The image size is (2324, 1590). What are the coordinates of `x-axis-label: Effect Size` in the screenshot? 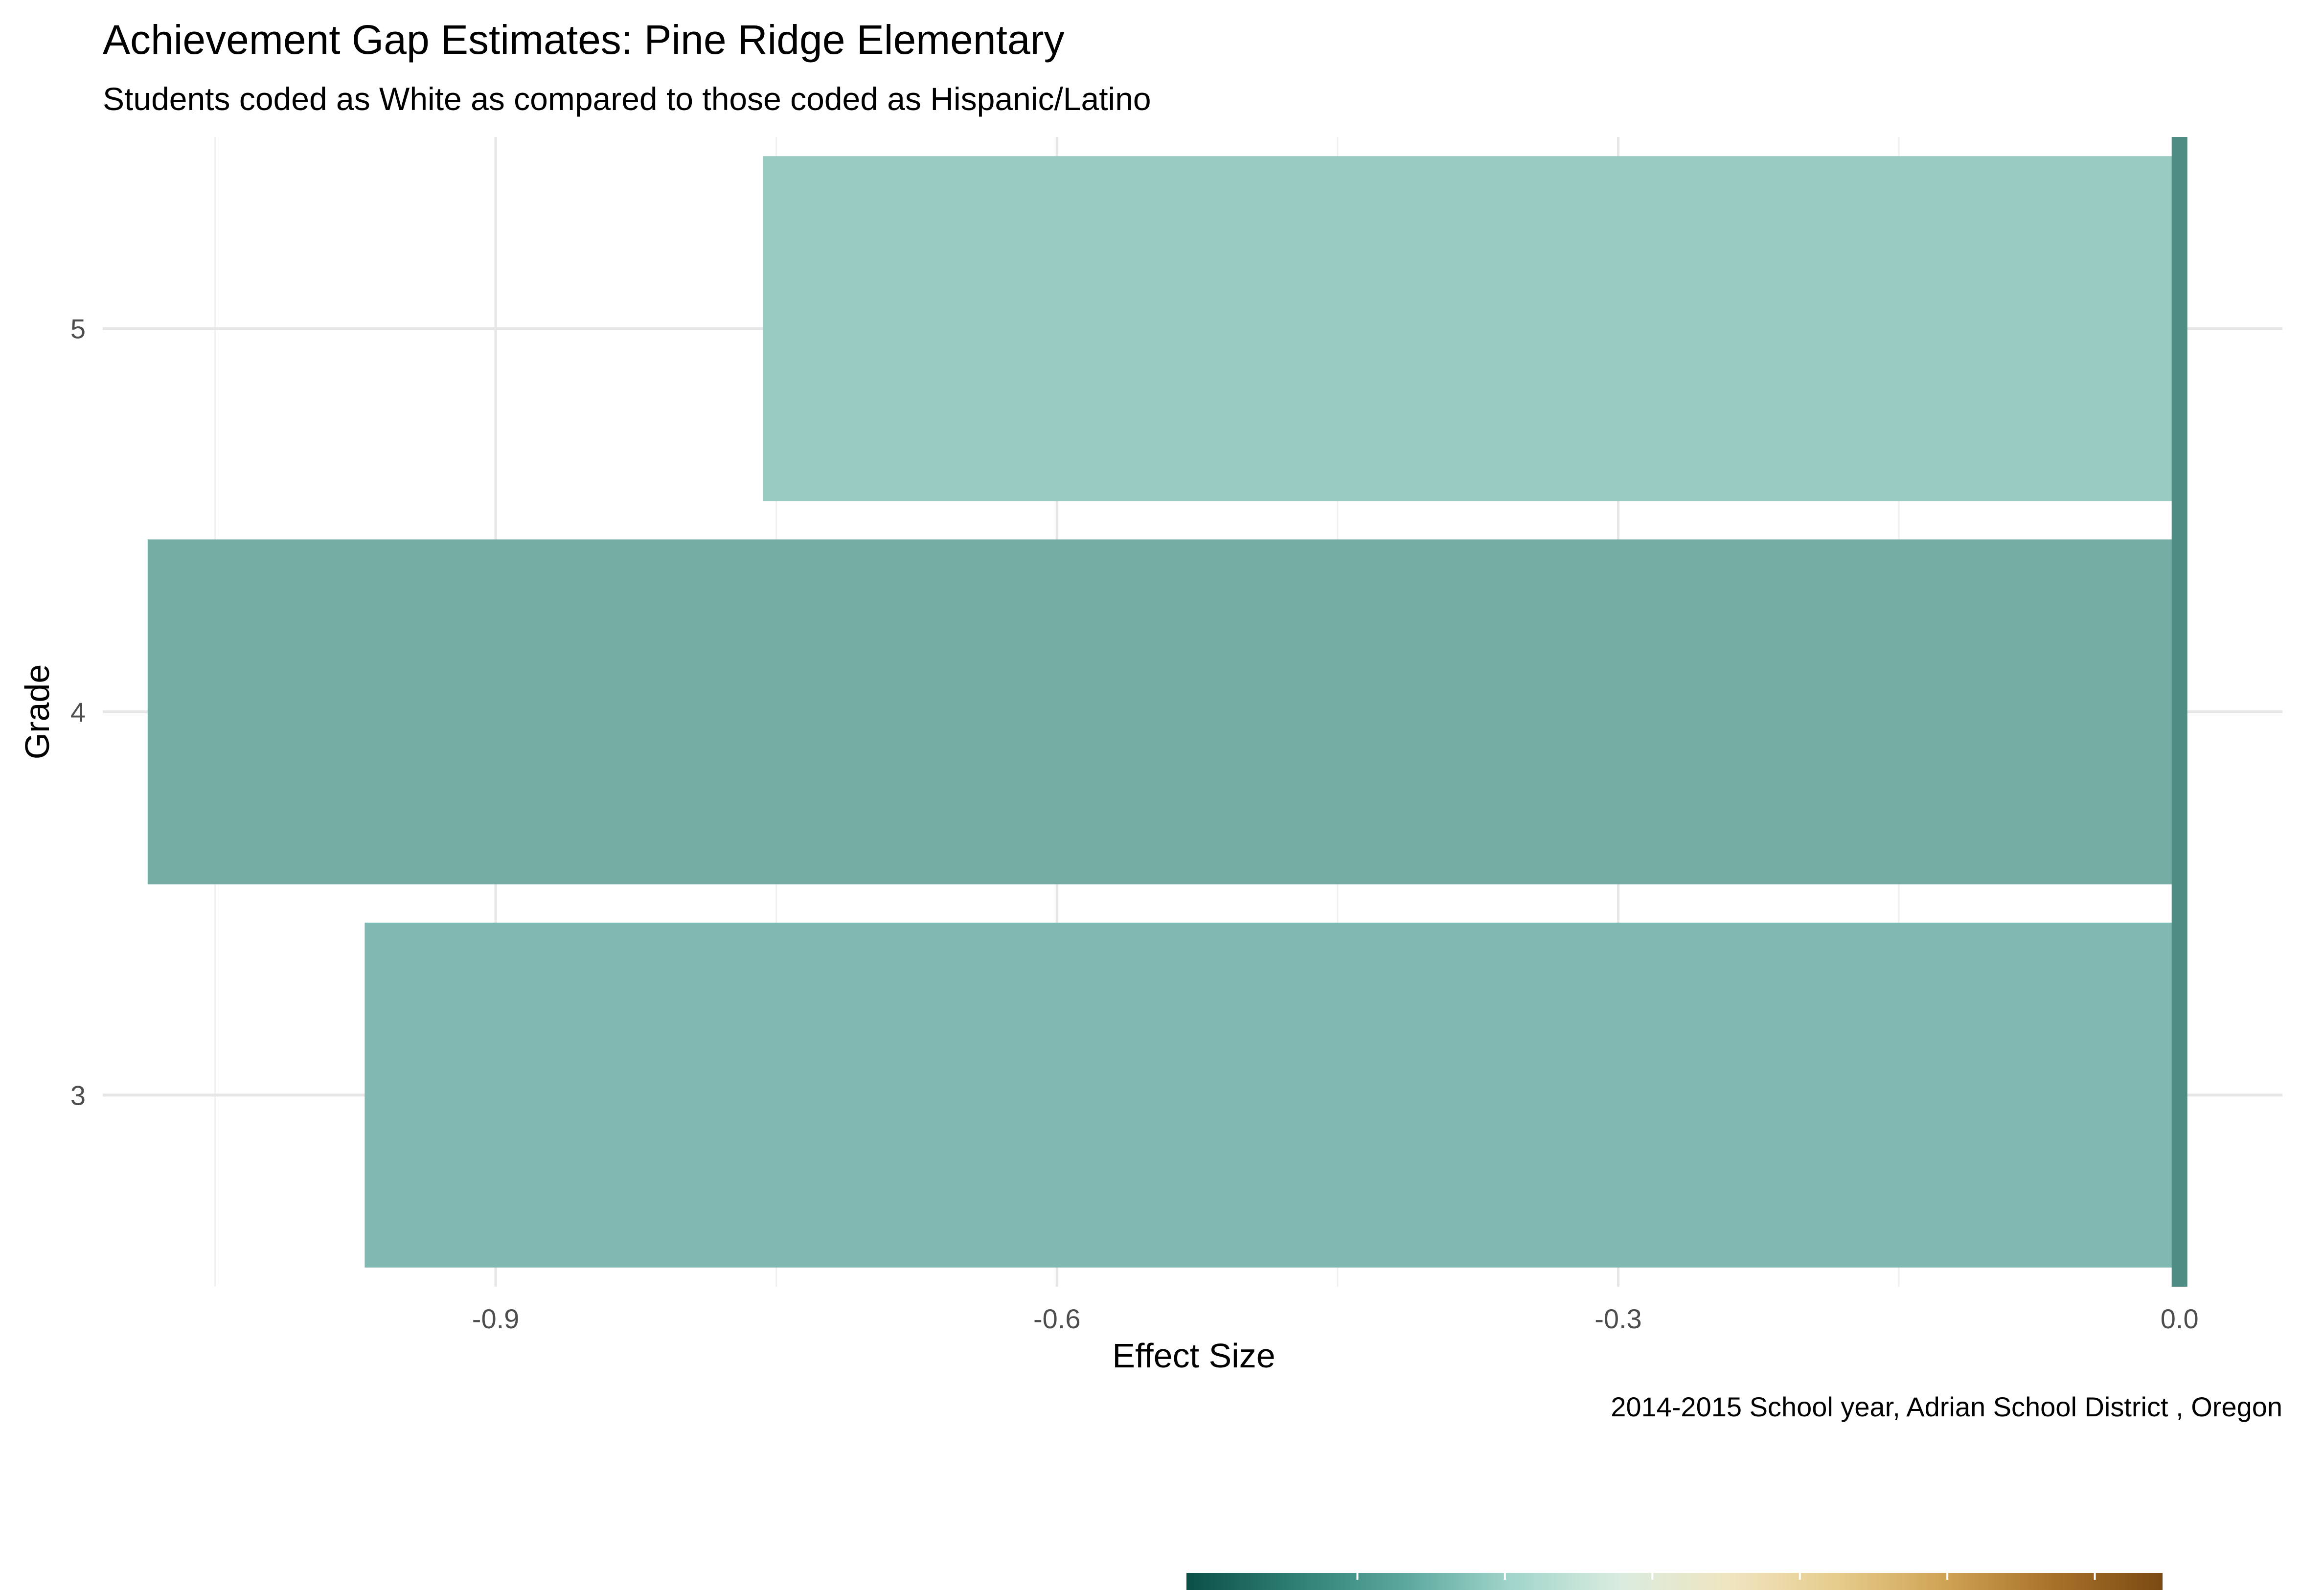 It's located at (1193, 1356).